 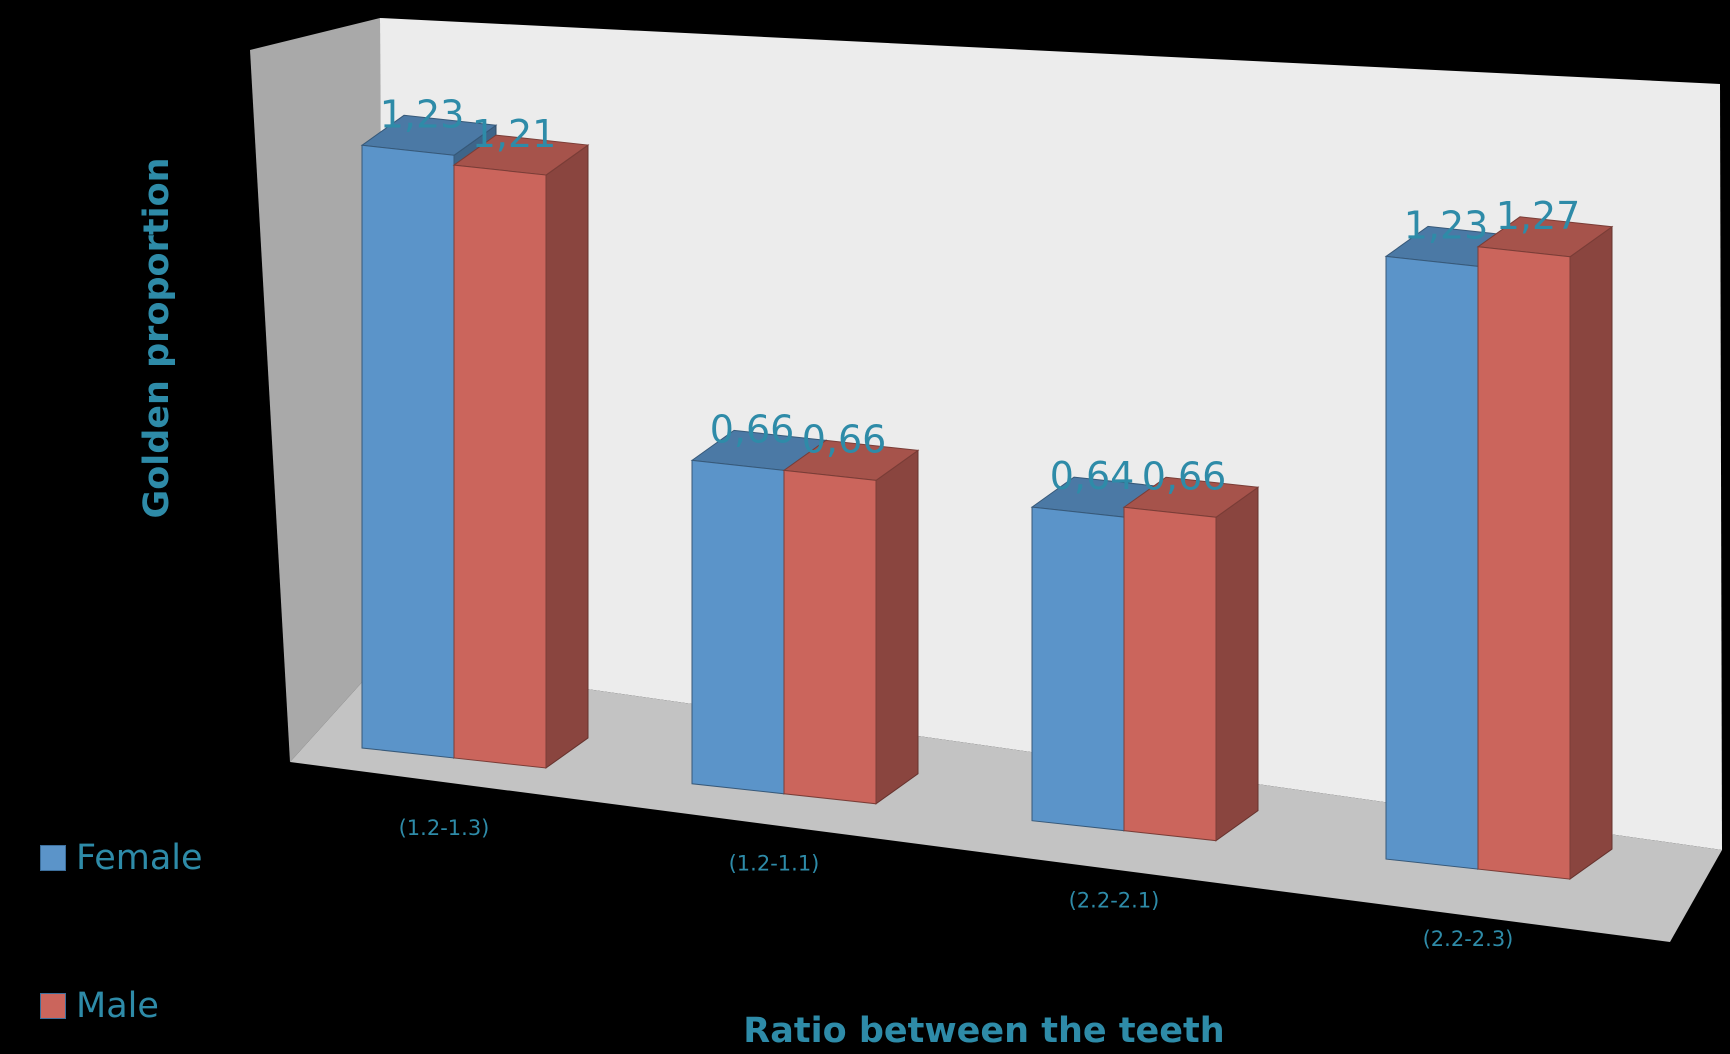 What do you see at coordinates (140, 527) in the screenshot?
I see `legend: Female Male` at bounding box center [140, 527].